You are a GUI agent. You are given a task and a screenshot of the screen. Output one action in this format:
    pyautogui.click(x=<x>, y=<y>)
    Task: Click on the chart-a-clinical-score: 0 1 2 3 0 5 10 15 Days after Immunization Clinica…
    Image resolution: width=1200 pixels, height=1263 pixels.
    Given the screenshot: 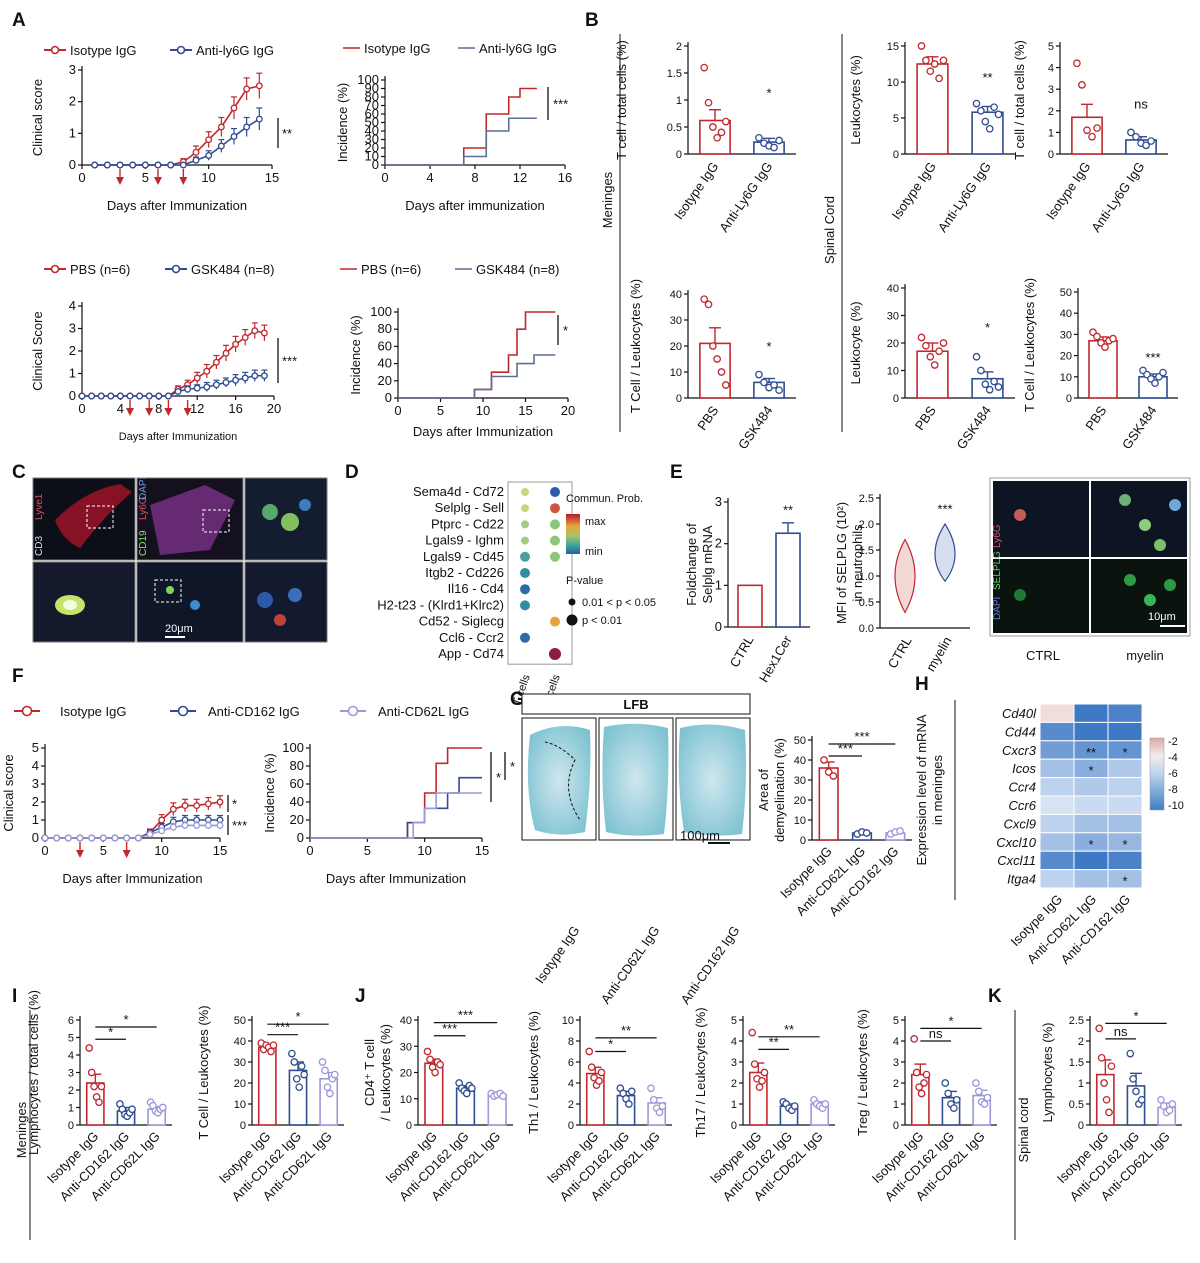 What is the action you would take?
    pyautogui.click(x=161, y=137)
    